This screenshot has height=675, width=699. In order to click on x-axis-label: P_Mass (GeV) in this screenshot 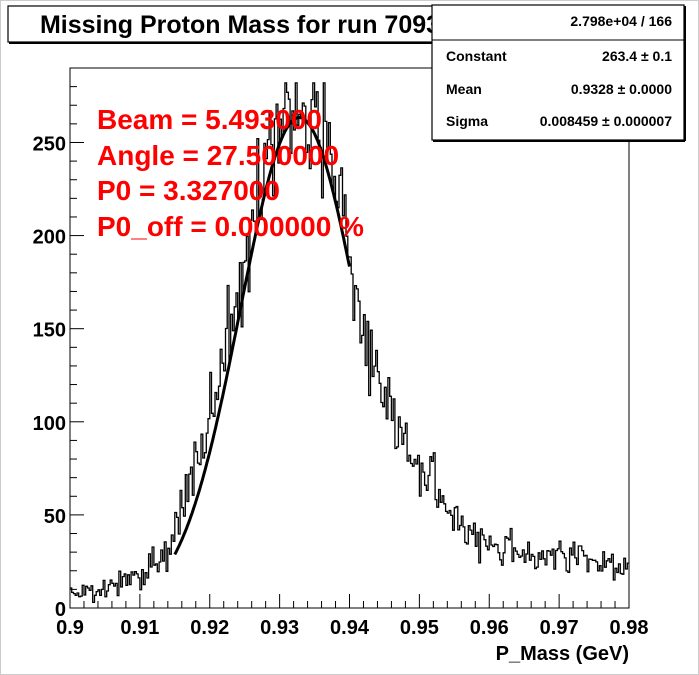, I will do `click(562, 654)`.